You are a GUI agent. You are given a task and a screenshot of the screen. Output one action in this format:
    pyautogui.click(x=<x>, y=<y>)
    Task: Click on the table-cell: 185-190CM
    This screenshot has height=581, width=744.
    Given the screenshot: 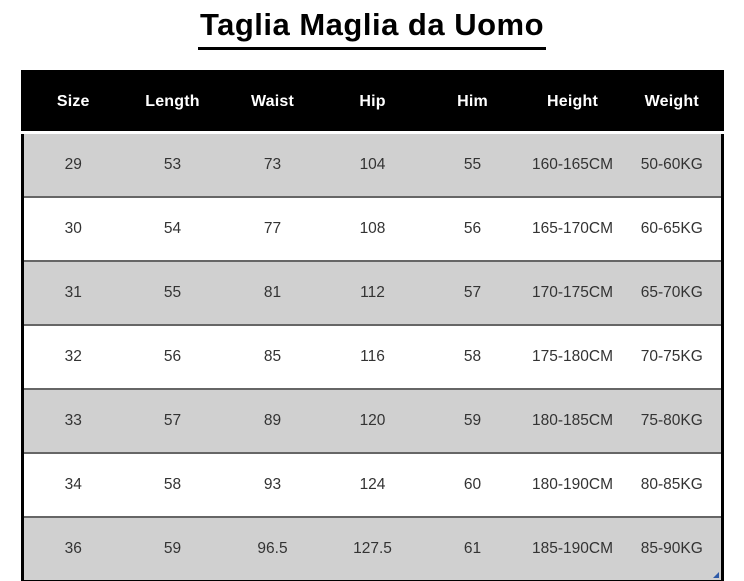 What is the action you would take?
    pyautogui.click(x=572, y=548)
    